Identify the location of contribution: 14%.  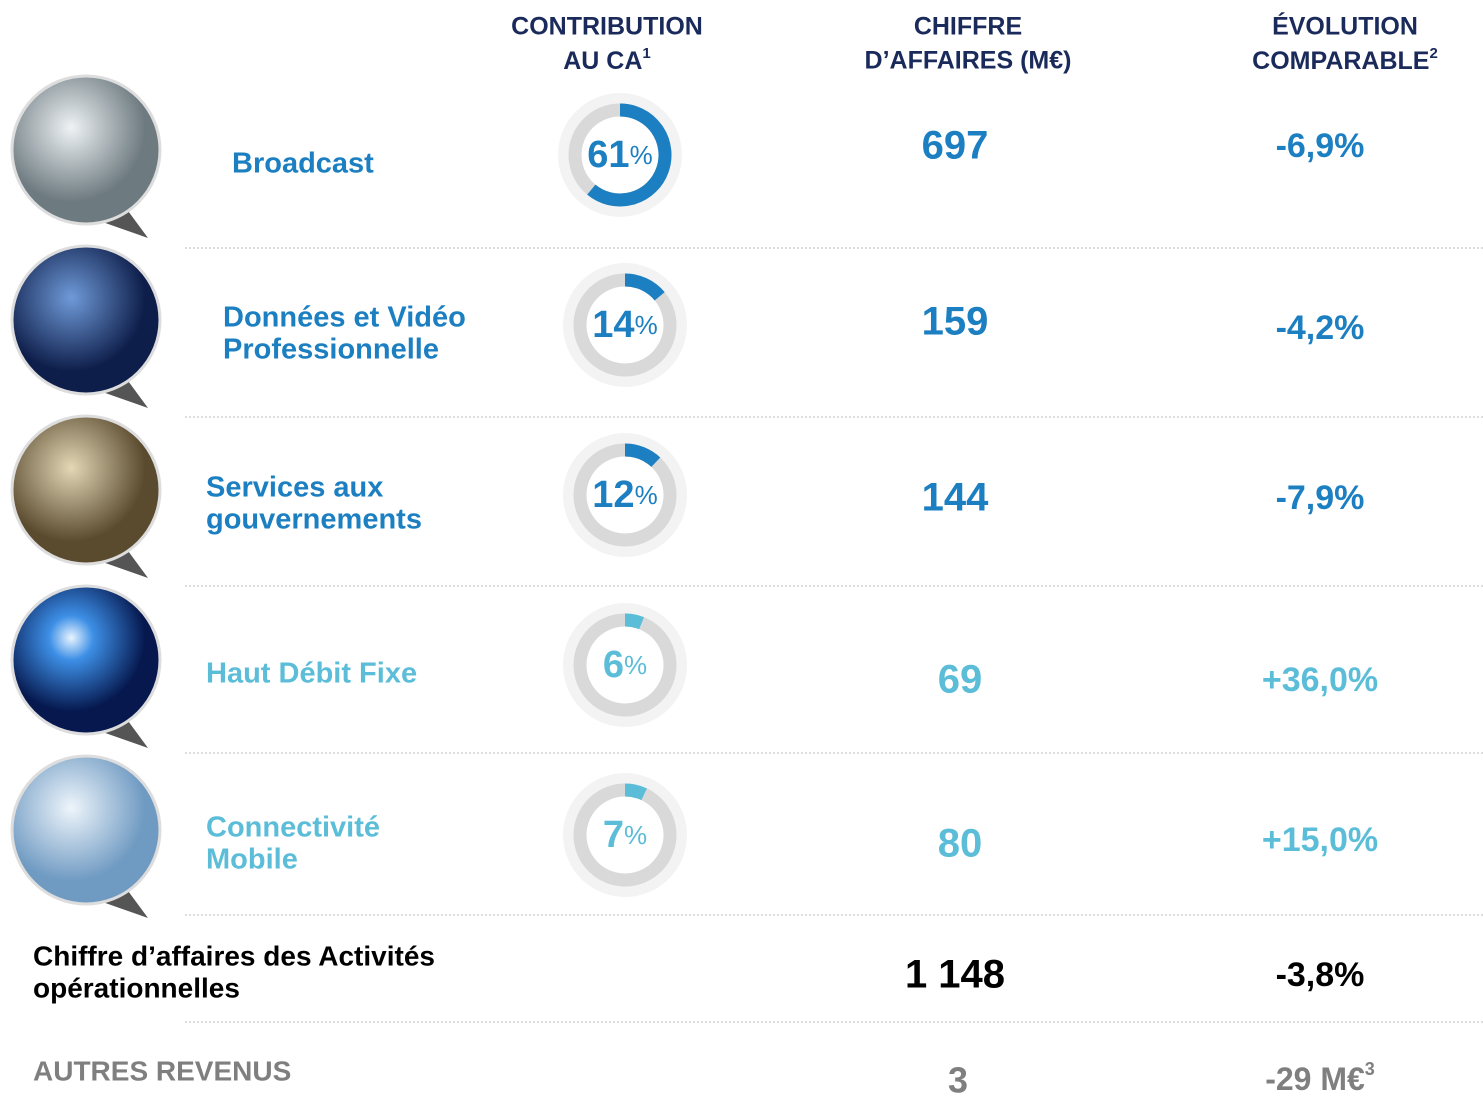
(624, 325).